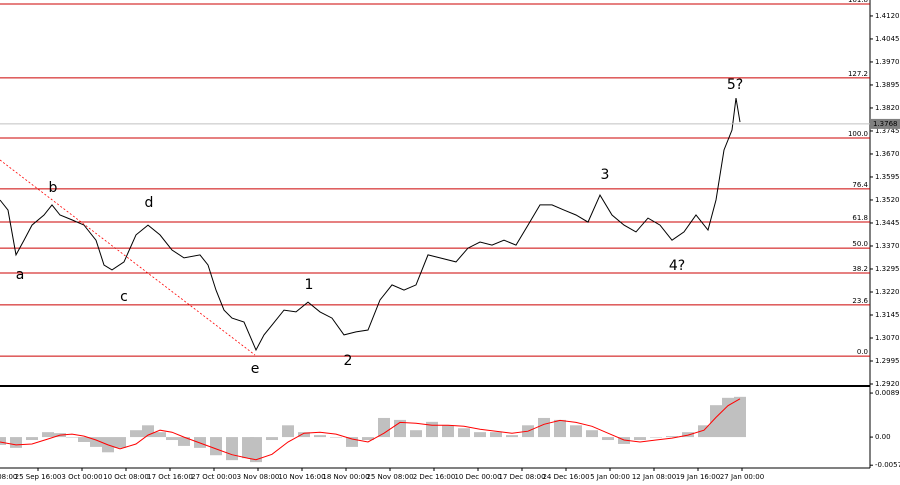 Image resolution: width=900 pixels, height=485 pixels. I want to click on fib-label: 38.2, so click(860, 269).